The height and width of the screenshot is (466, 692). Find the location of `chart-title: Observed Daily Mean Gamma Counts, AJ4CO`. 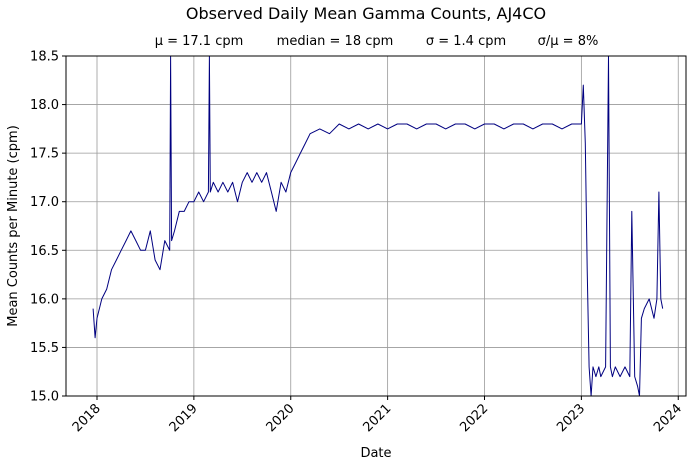

chart-title: Observed Daily Mean Gamma Counts, AJ4CO is located at coordinates (366, 13).